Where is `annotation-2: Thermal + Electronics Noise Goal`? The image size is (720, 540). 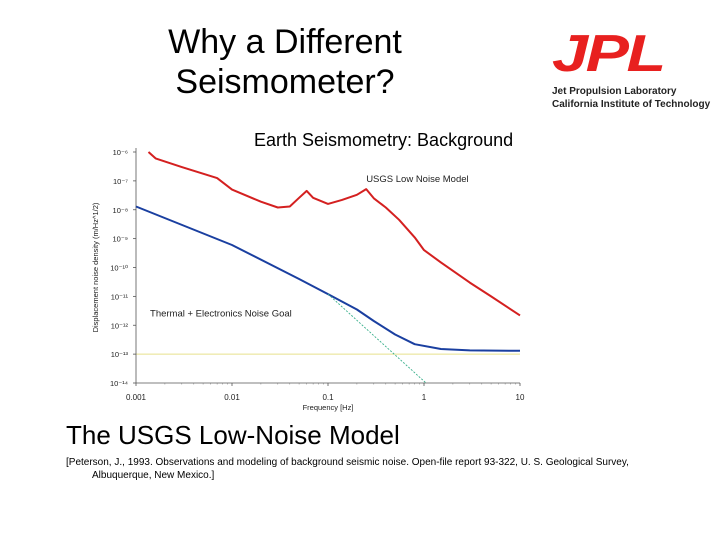 annotation-2: Thermal + Electronics Noise Goal is located at coordinates (221, 314).